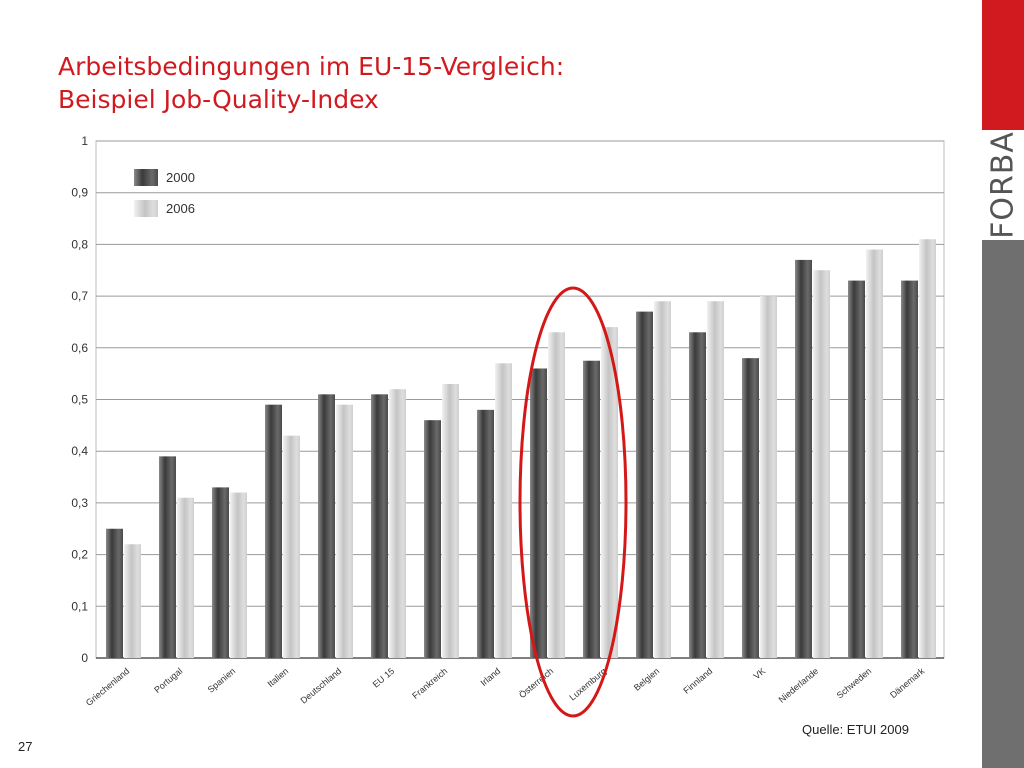  What do you see at coordinates (277, 677) in the screenshot?
I see `x-tick-label: Italien` at bounding box center [277, 677].